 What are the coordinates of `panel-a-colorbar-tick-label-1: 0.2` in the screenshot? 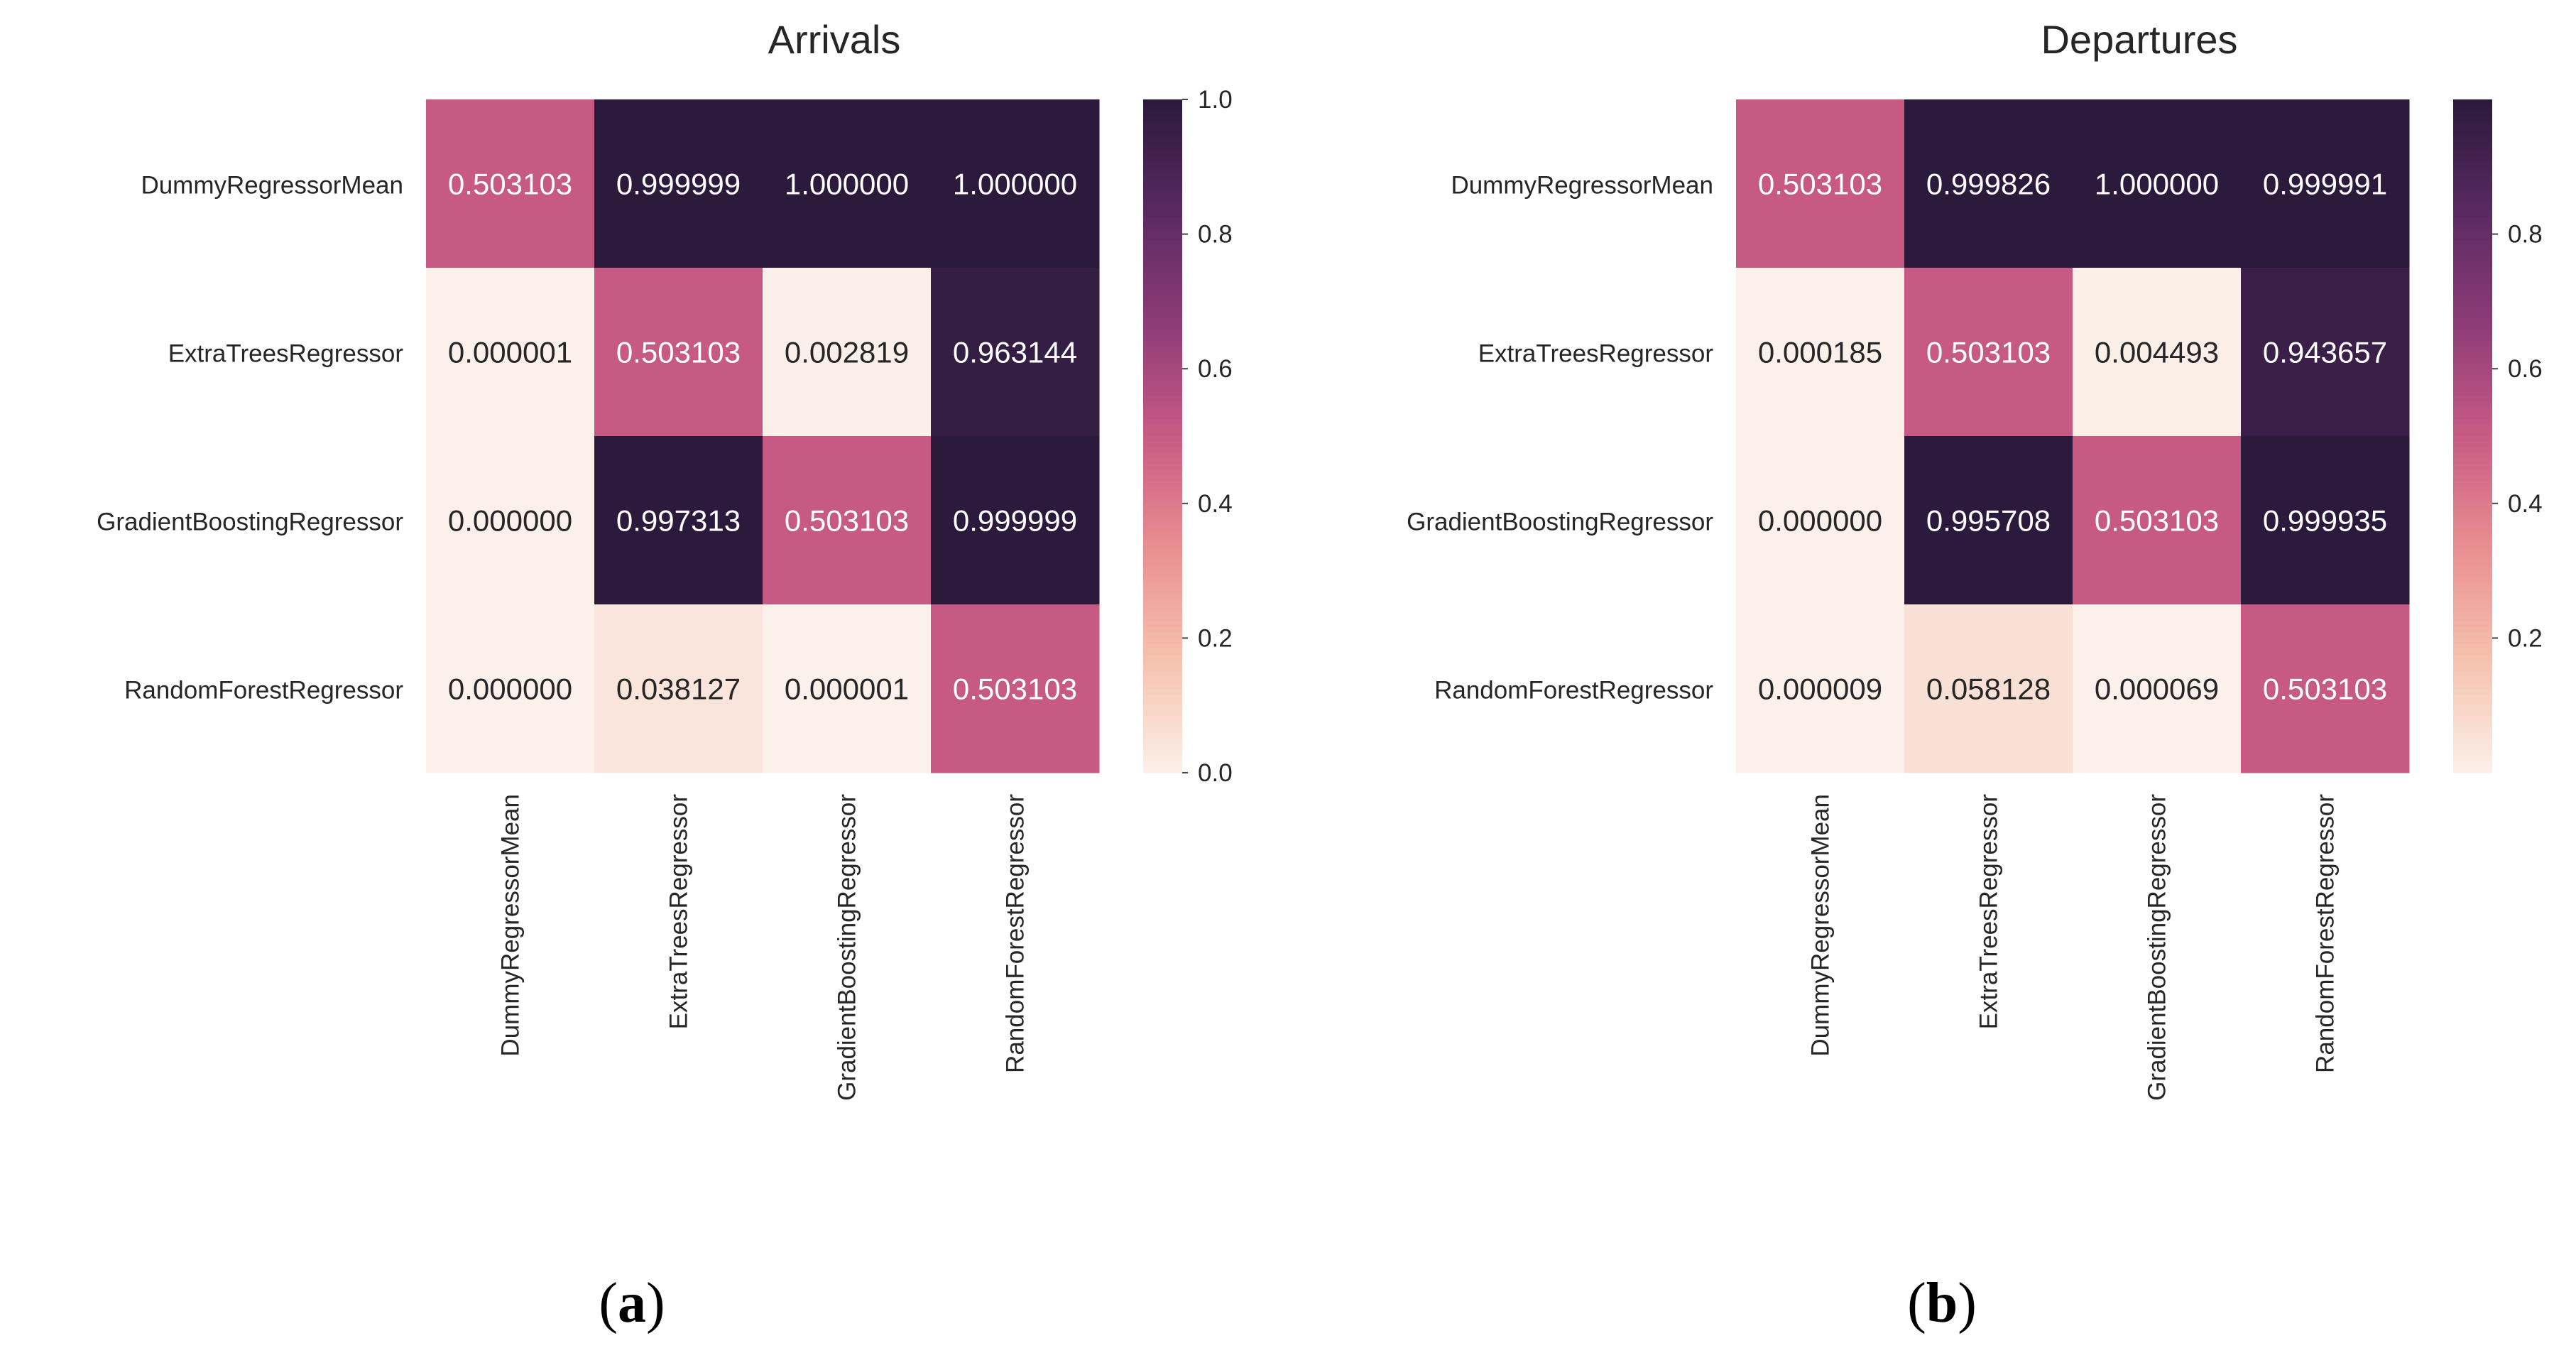 It's located at (1215, 638).